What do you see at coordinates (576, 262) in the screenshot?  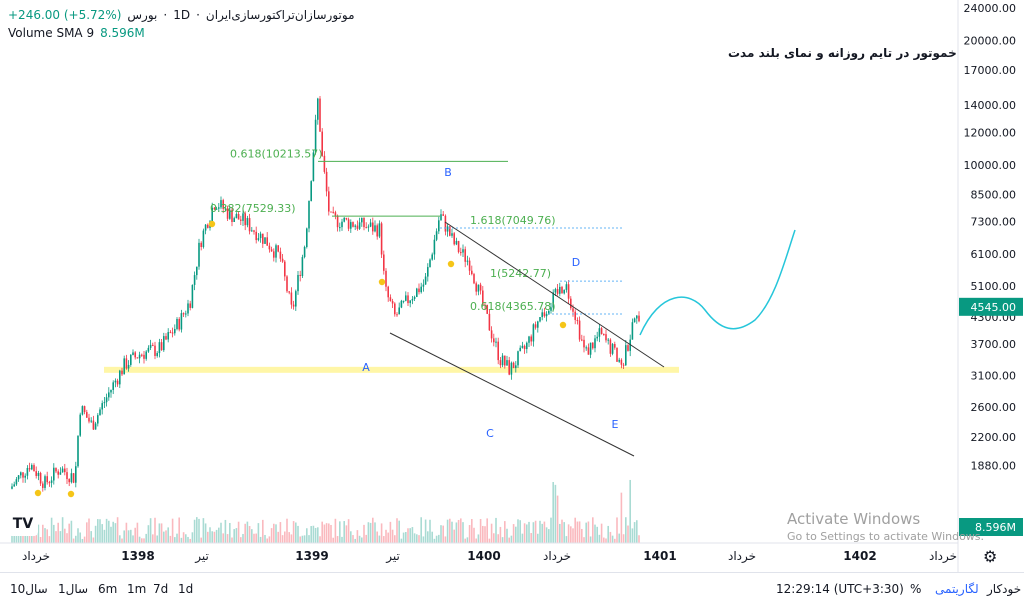 I see `wave-label-3: D` at bounding box center [576, 262].